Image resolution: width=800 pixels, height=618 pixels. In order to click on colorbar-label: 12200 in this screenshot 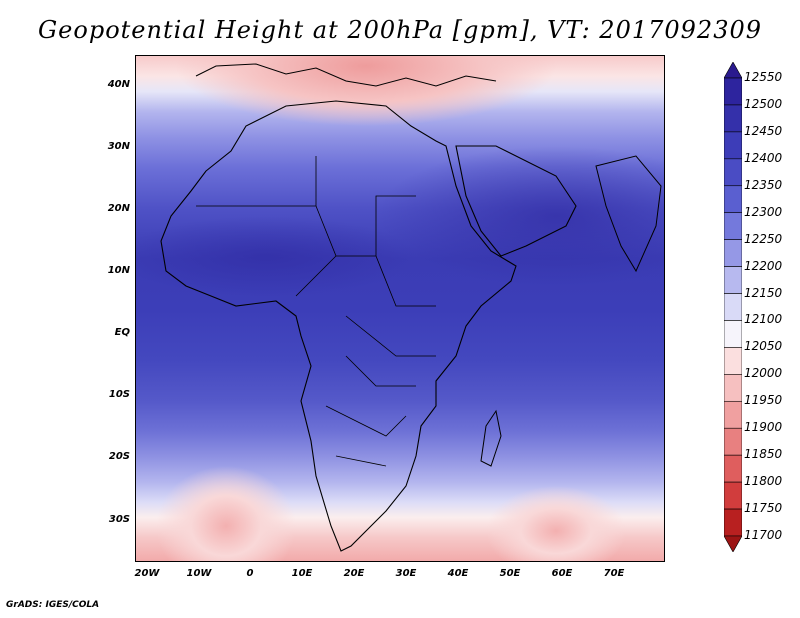, I will do `click(763, 265)`.